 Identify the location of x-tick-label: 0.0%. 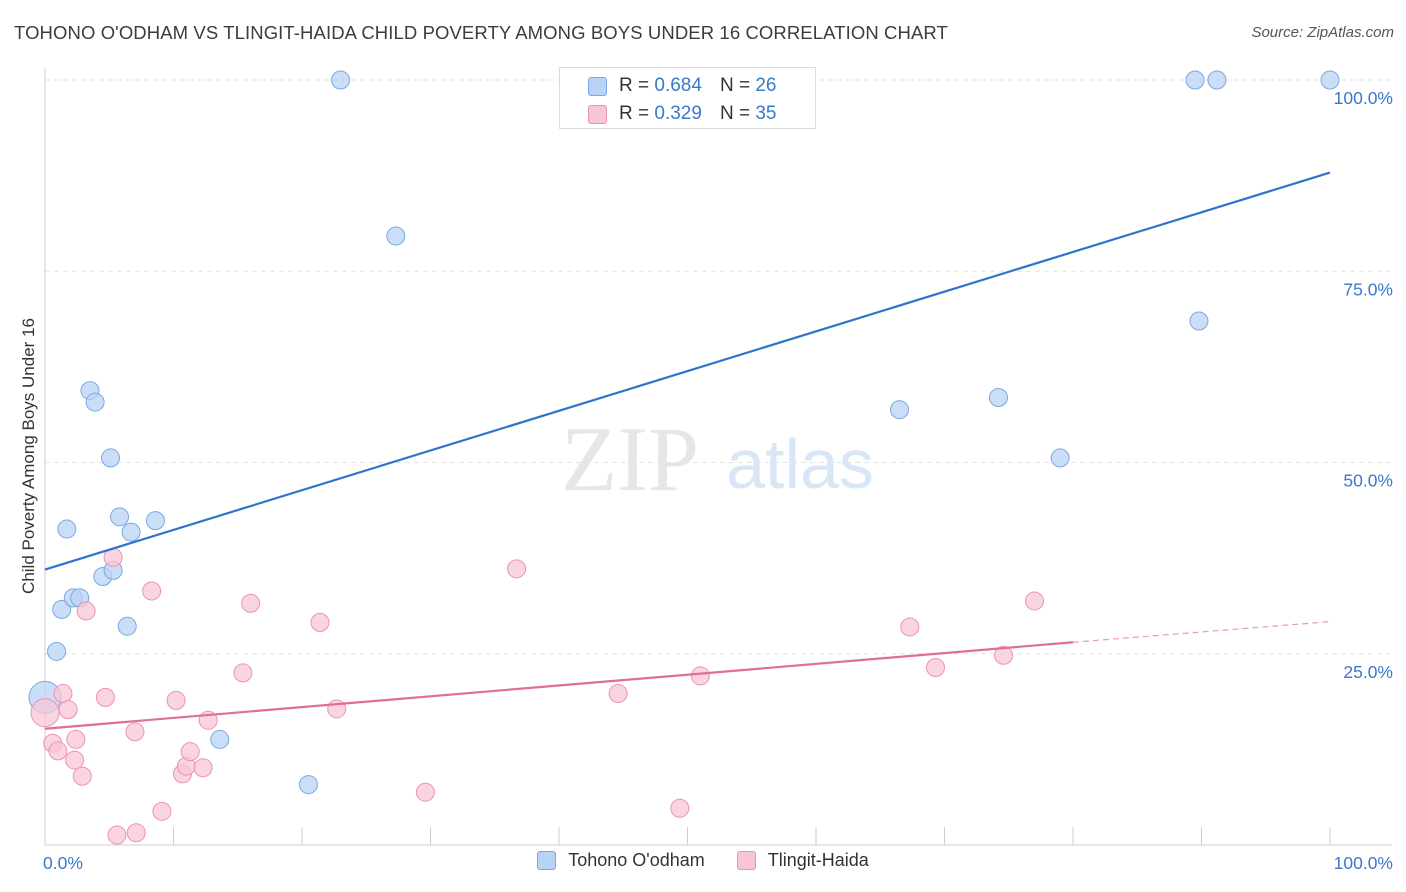
(63, 863).